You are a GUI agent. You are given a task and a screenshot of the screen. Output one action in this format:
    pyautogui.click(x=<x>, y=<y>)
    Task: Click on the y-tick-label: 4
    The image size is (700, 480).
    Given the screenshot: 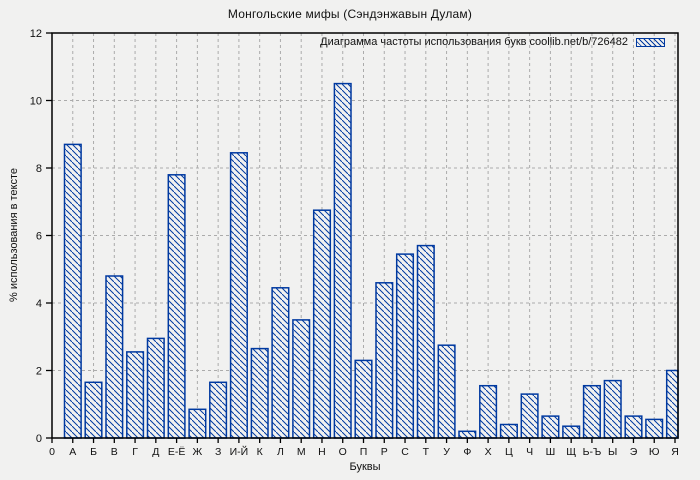 What is the action you would take?
    pyautogui.click(x=39, y=304)
    